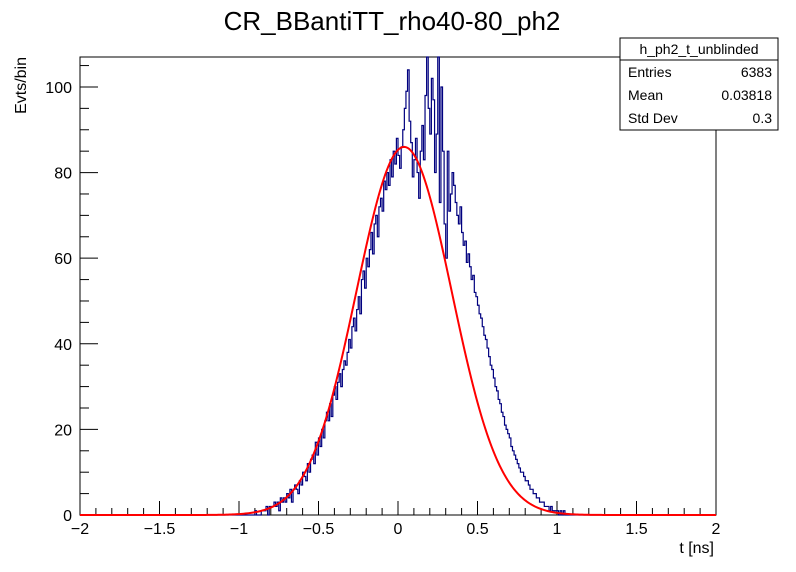 Image resolution: width=796 pixels, height=572 pixels. Describe the element at coordinates (763, 118) in the screenshot. I see `stats-value-stddev: 0.3` at that location.